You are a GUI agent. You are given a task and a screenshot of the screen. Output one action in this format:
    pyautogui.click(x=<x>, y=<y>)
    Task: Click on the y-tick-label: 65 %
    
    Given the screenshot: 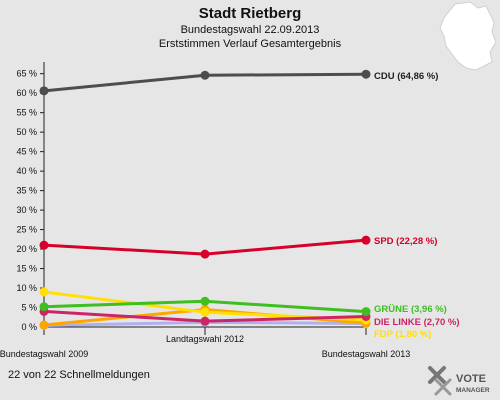 What is the action you would take?
    pyautogui.click(x=26, y=74)
    